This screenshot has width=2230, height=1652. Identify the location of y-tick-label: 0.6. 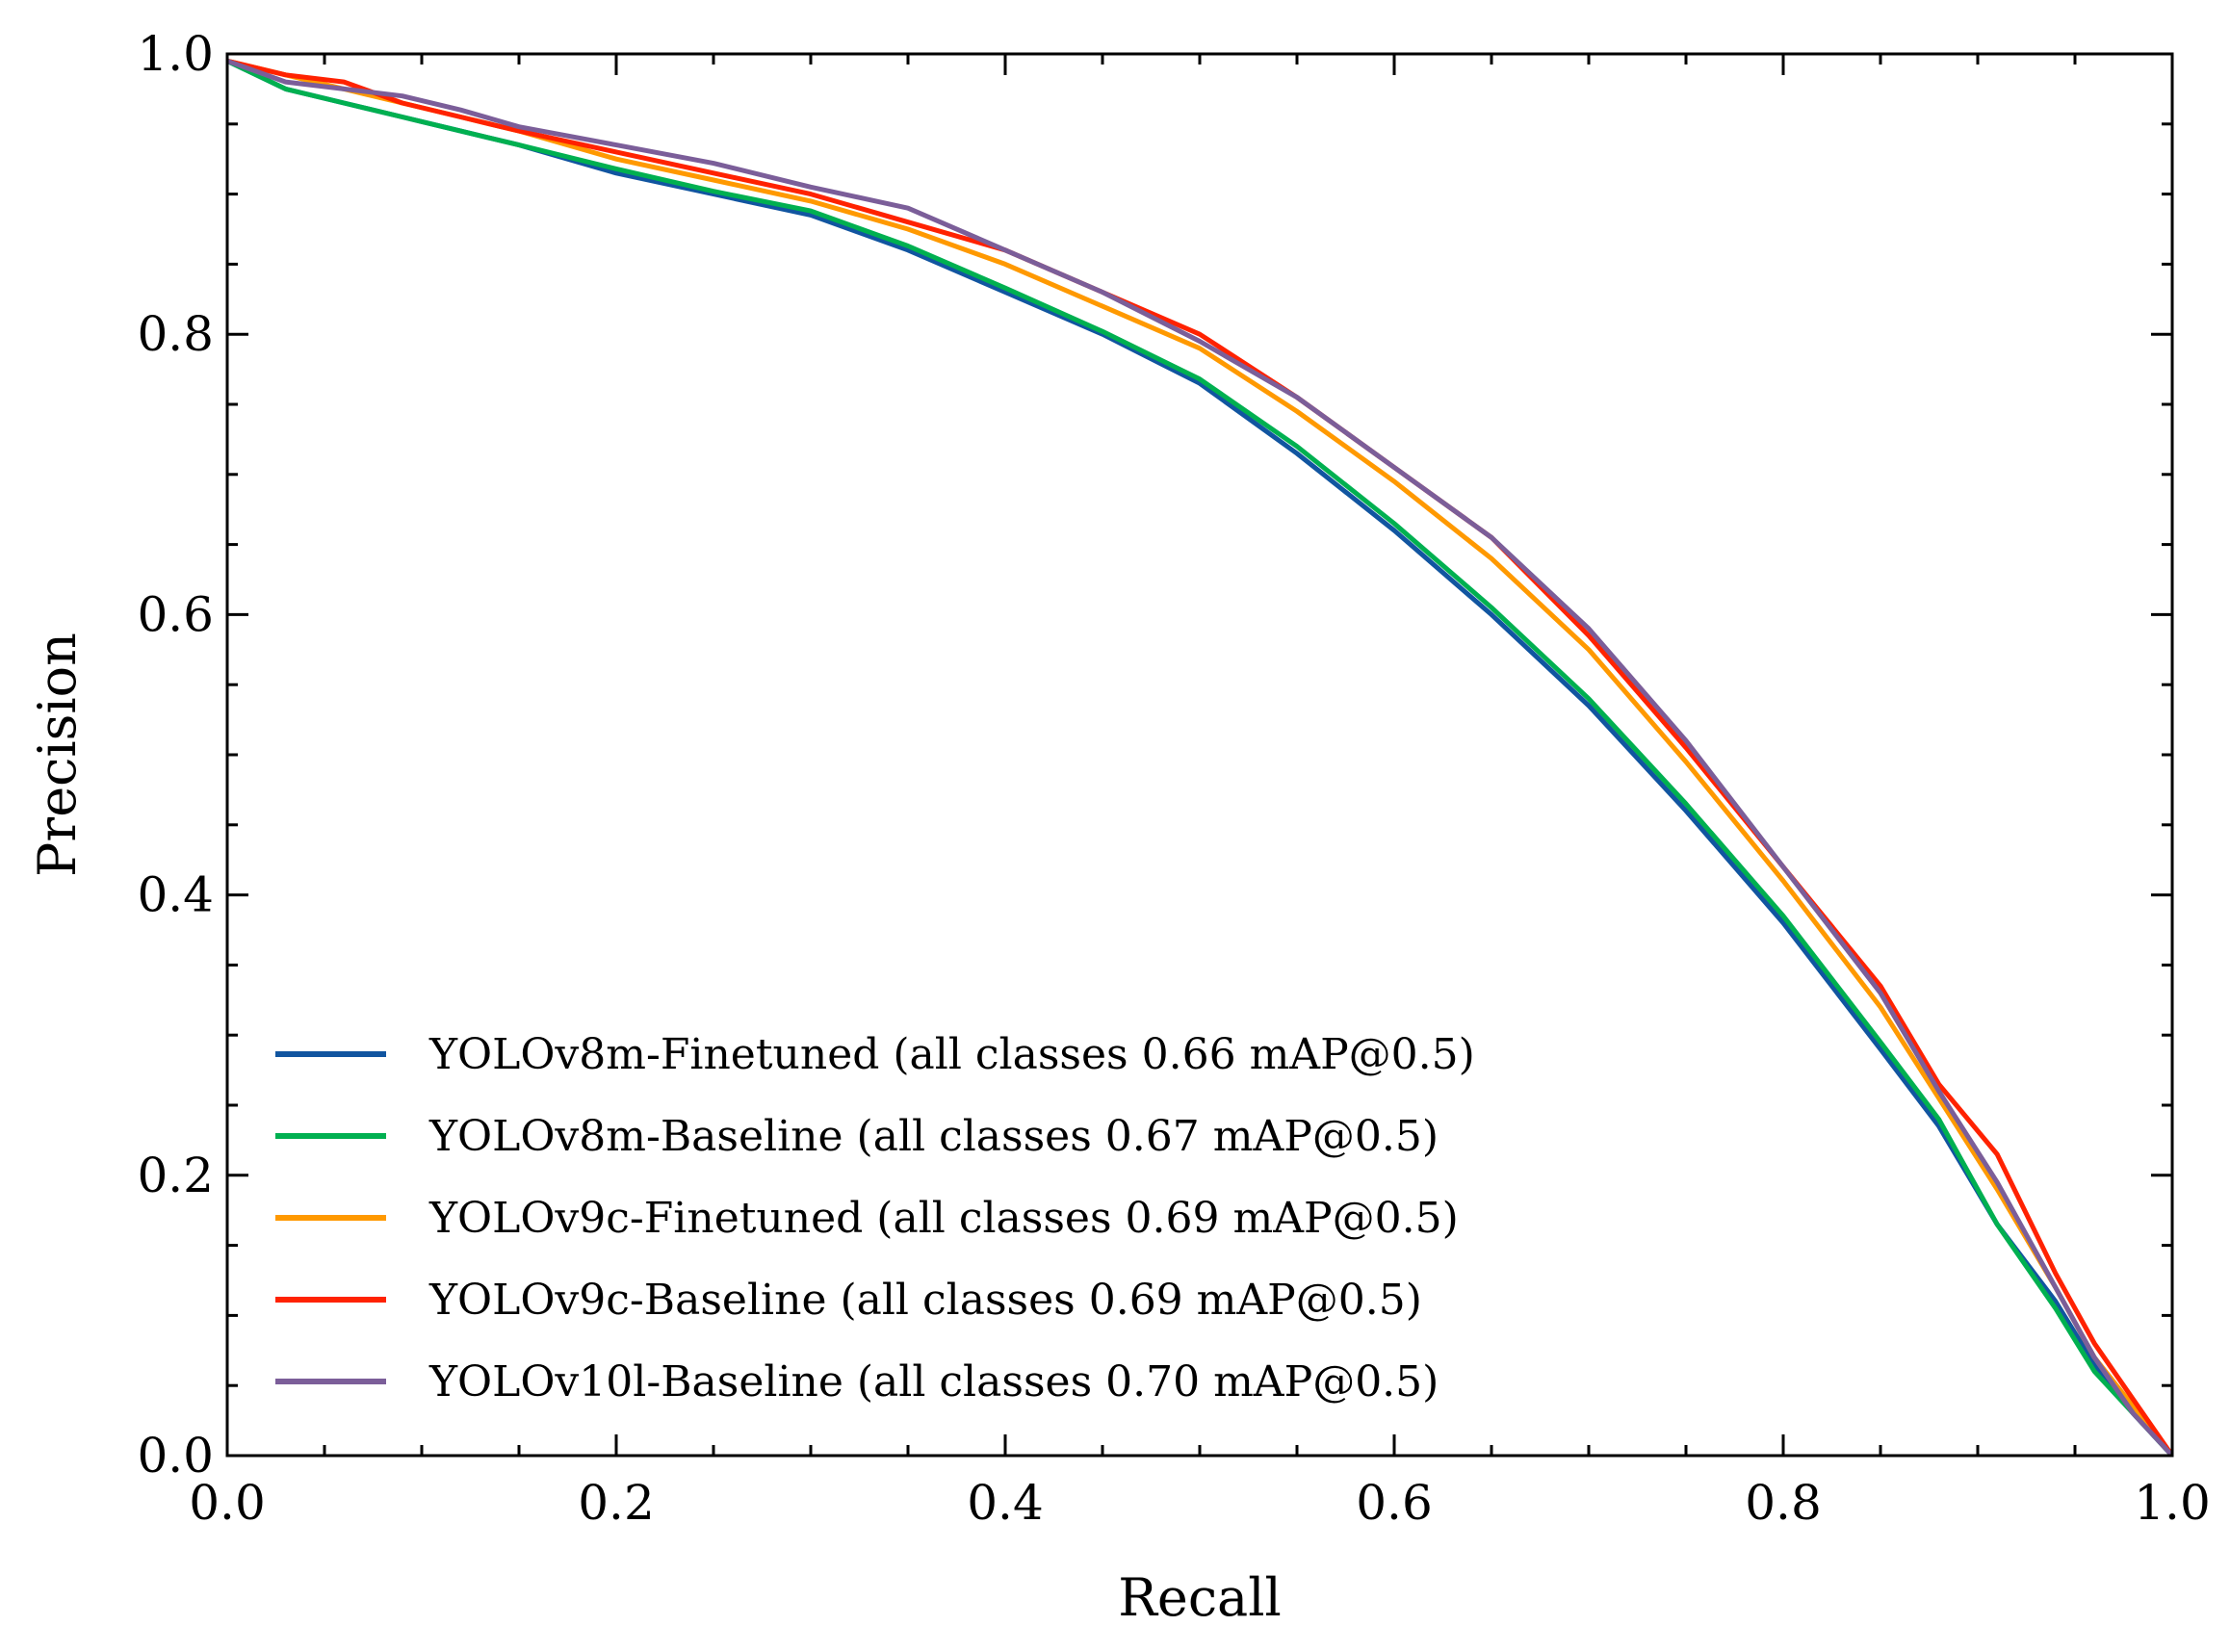
(175, 614).